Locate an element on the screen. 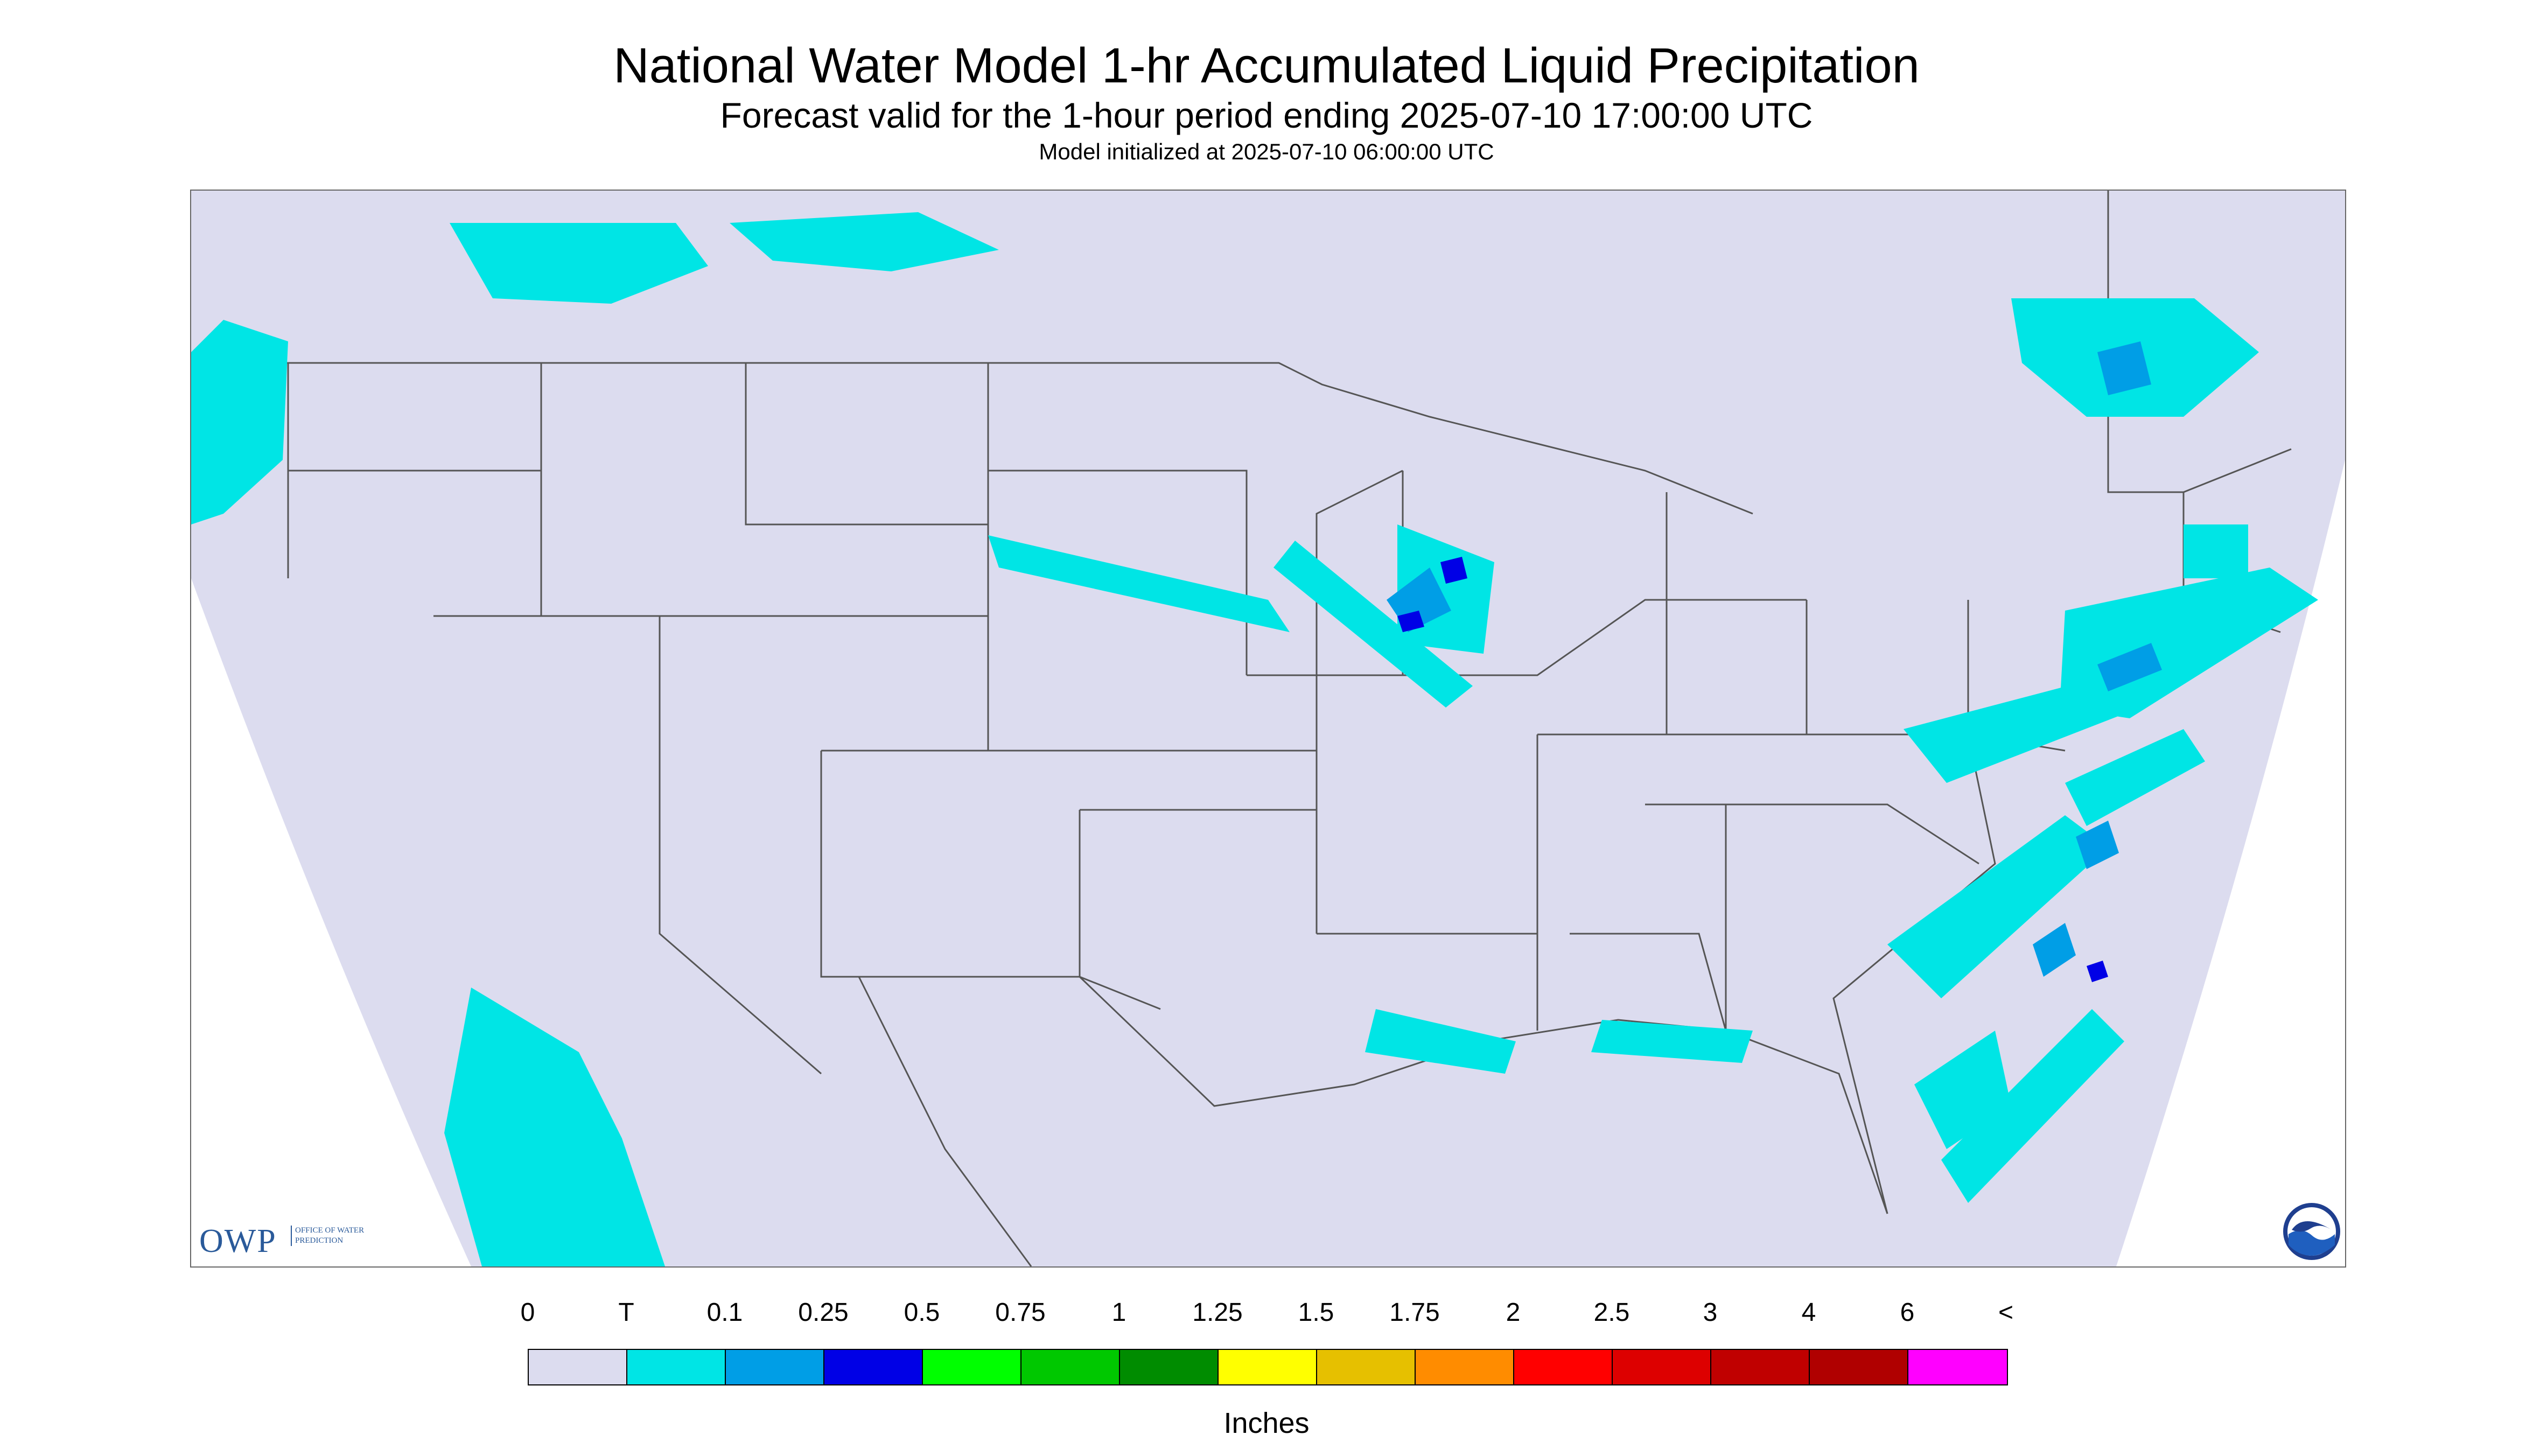  legend-label: 1.75 is located at coordinates (1414, 1312).